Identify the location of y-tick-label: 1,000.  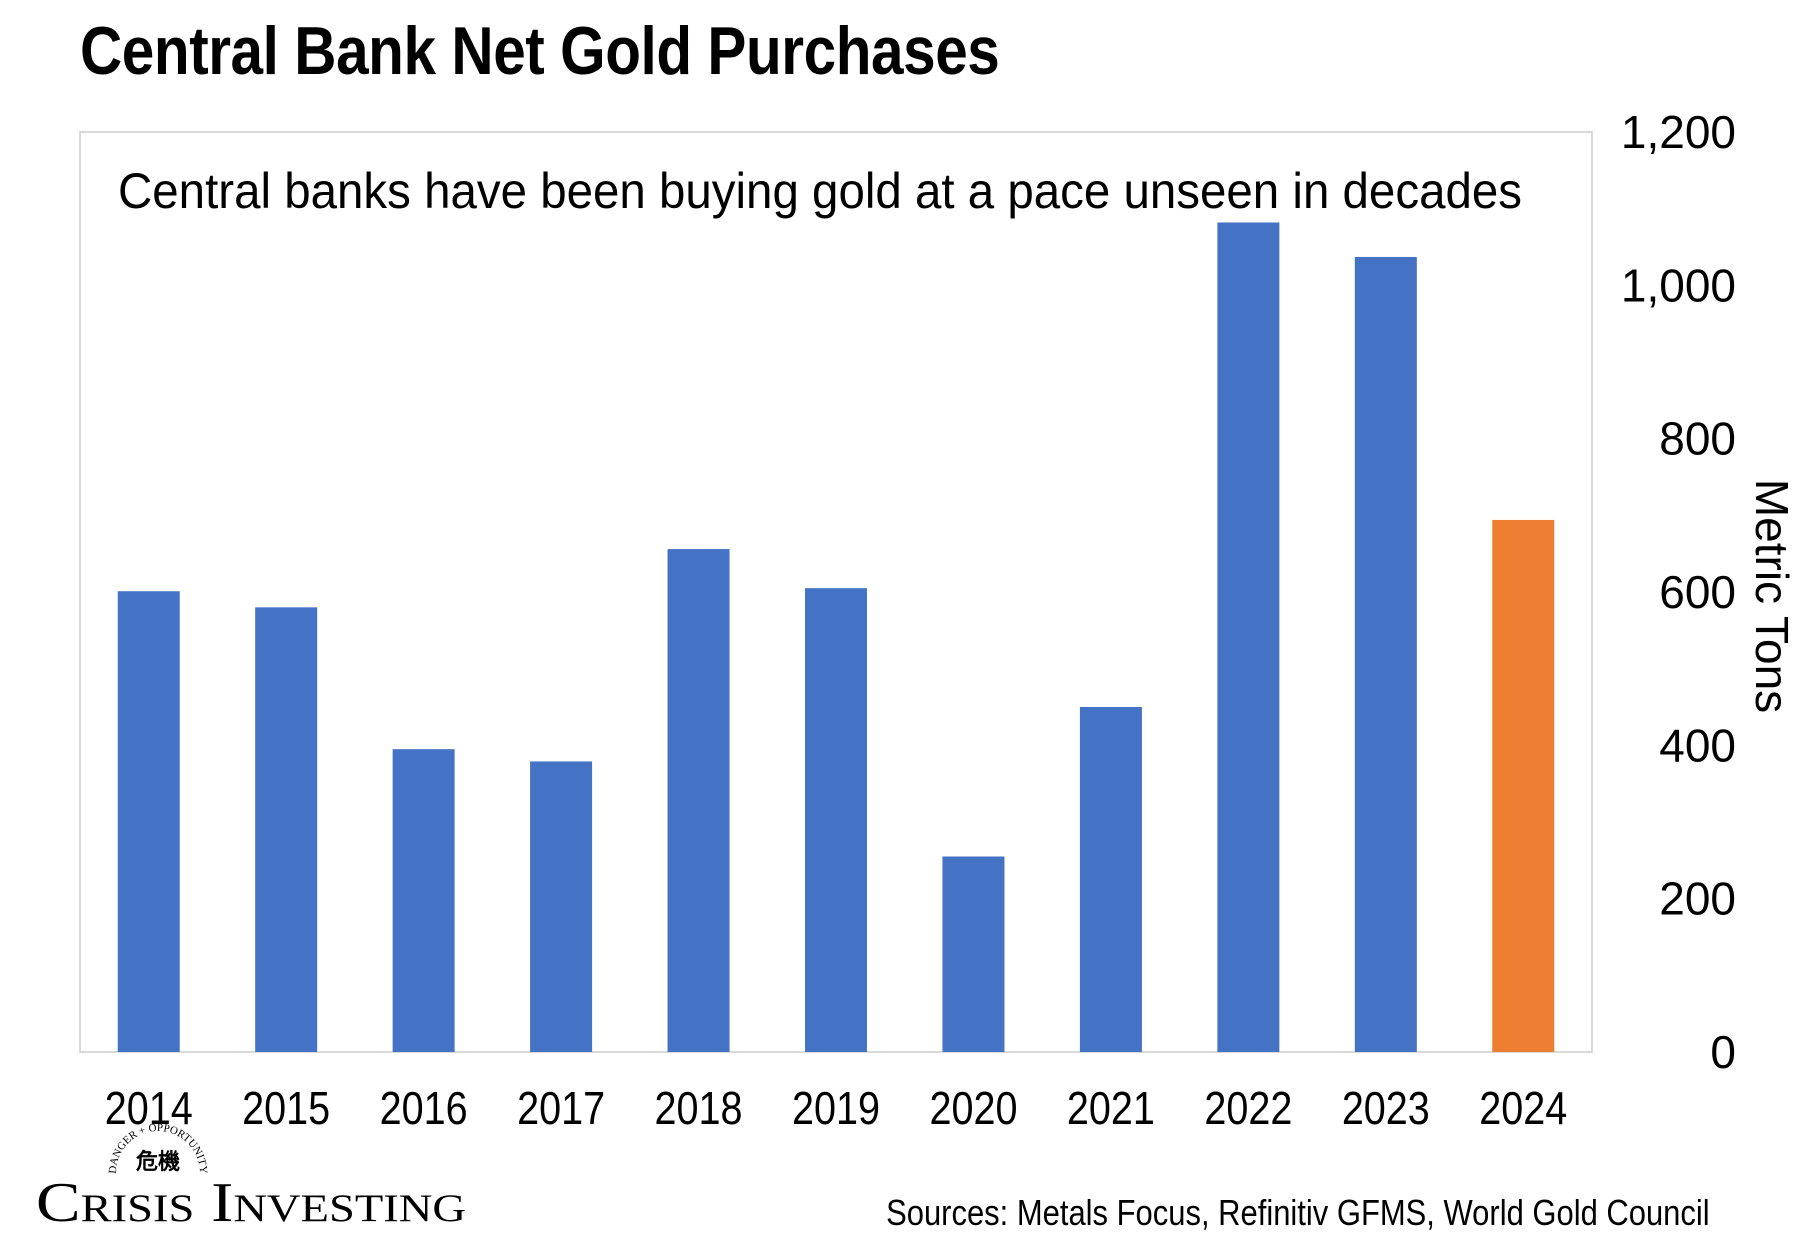
(1678, 285).